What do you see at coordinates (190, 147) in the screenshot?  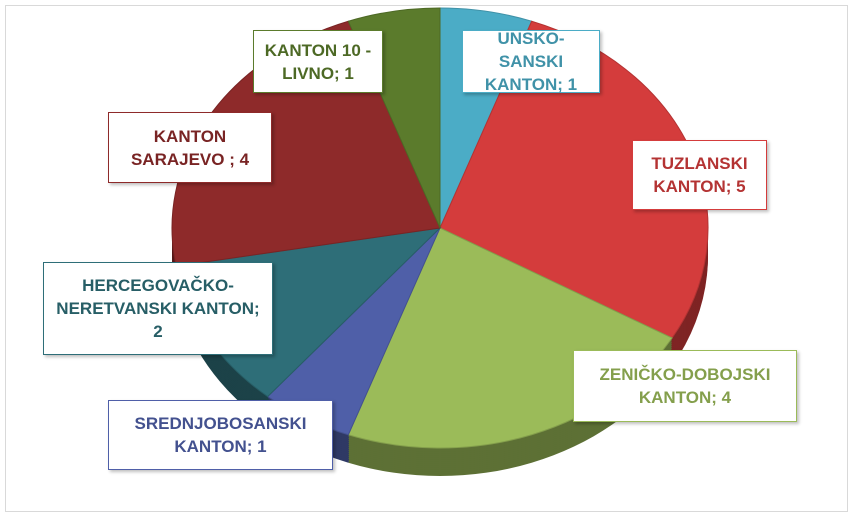 I see `data-label: KANTON SARAJEVO ; 4` at bounding box center [190, 147].